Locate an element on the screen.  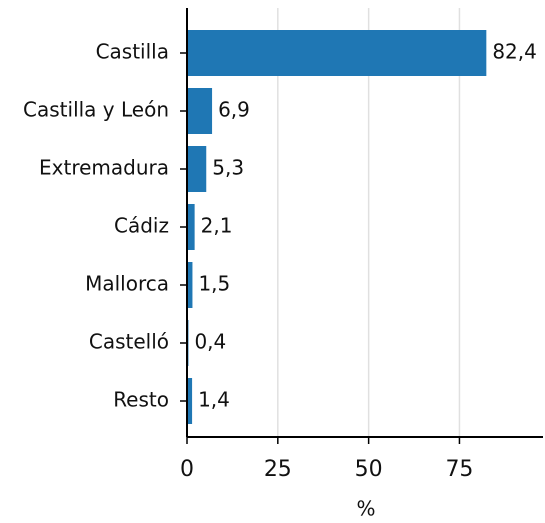
x-tick-label: 75 is located at coordinates (459, 469).